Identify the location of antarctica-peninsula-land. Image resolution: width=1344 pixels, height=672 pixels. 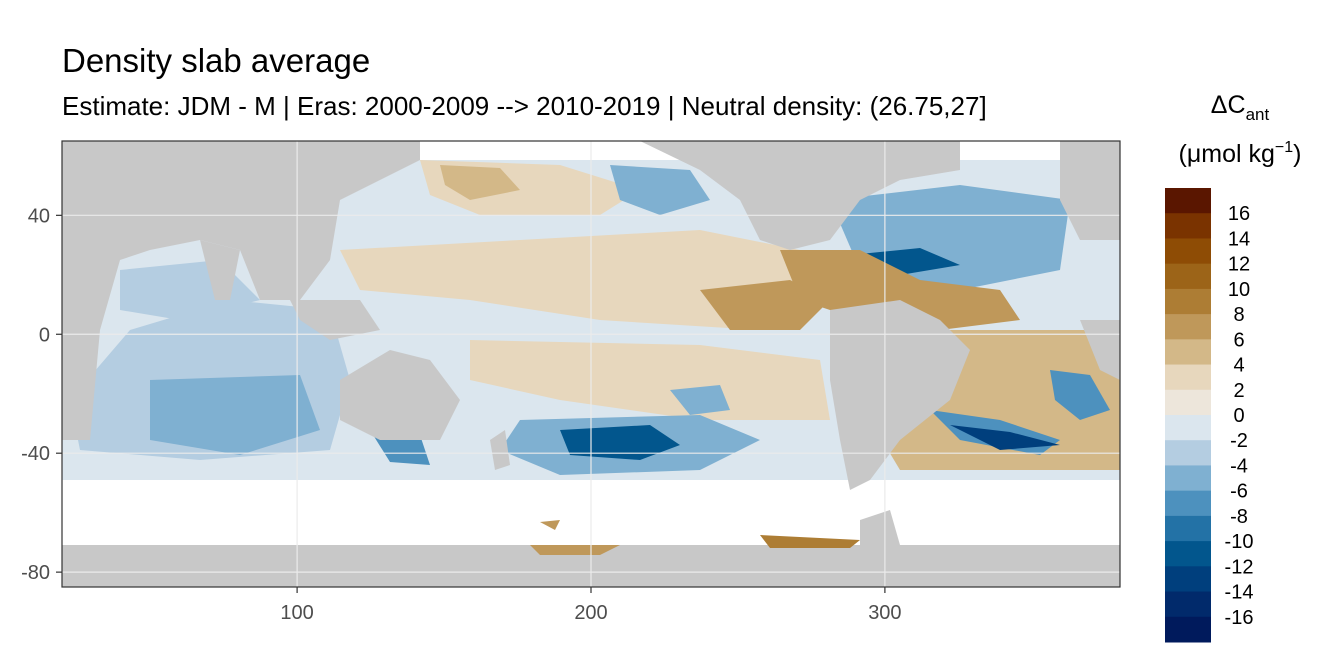
(880, 527).